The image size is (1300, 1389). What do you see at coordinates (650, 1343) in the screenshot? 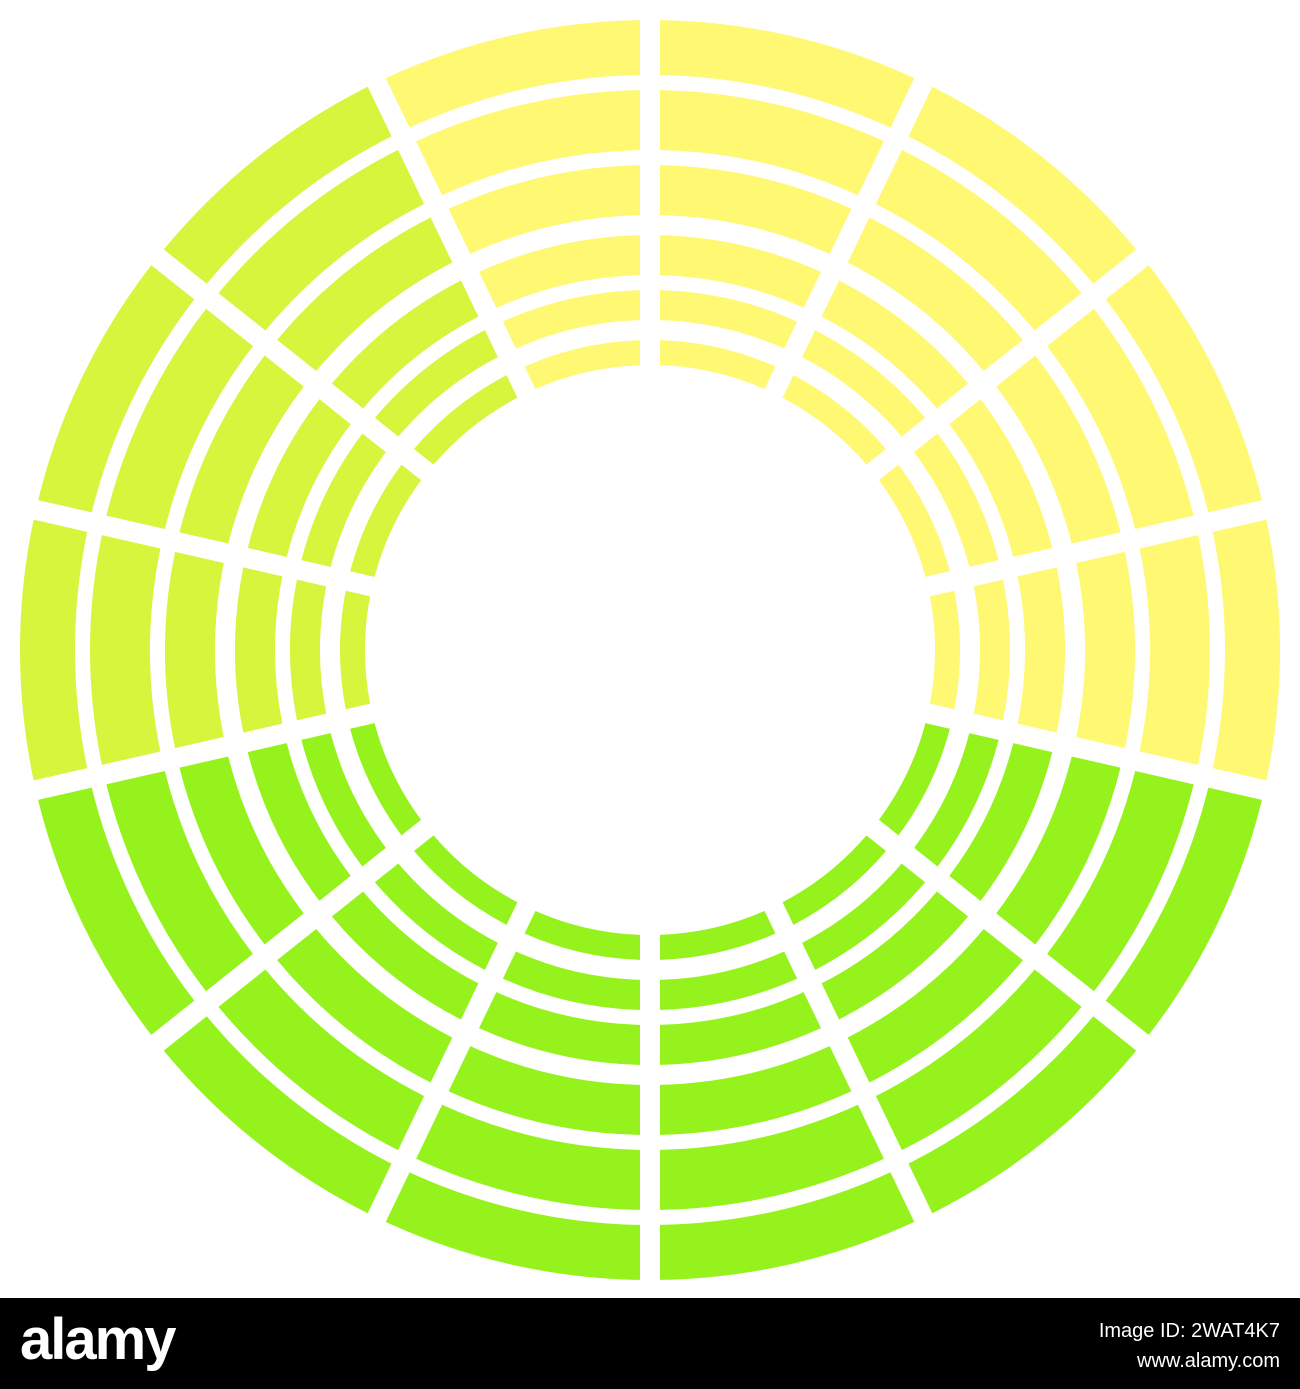
I see `watermark-bar: alamy Image ID: 2WAT4K7 www.alamy.com` at bounding box center [650, 1343].